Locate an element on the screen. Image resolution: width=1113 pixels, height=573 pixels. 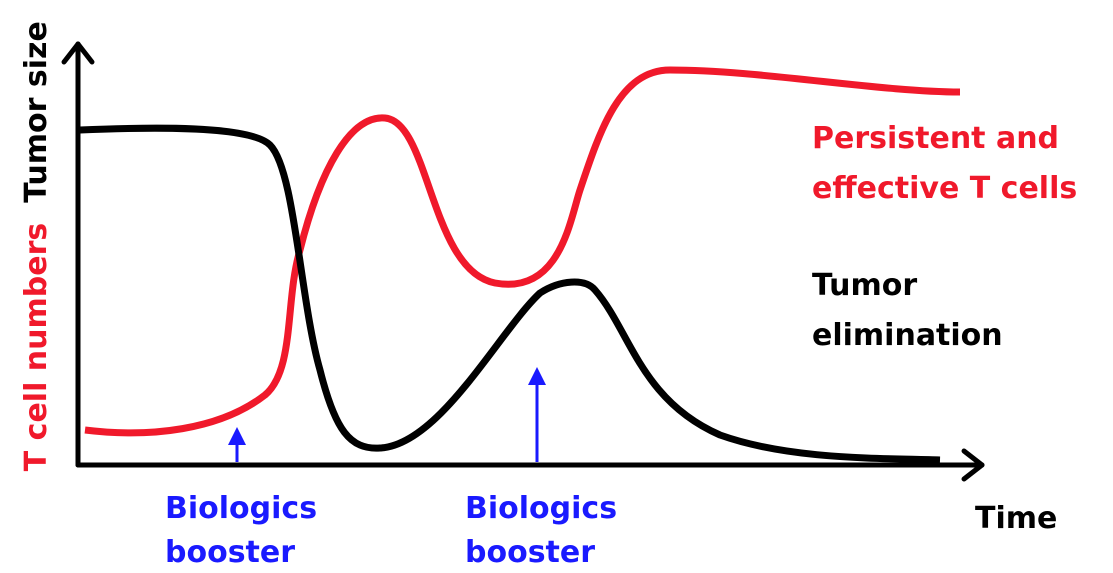
x-axis-arrow is located at coordinates (973, 465).